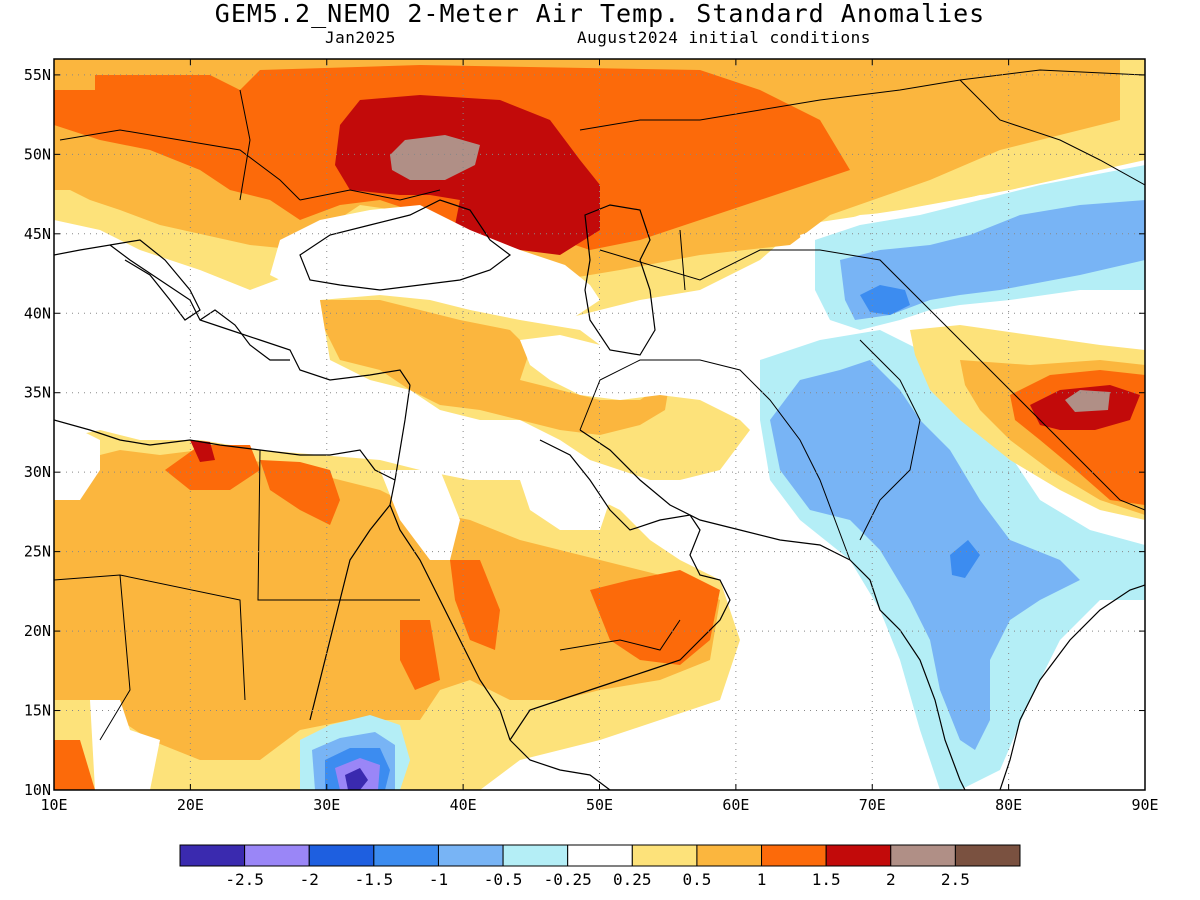 The image size is (1200, 900). What do you see at coordinates (599, 805) in the screenshot?
I see `lon-tick-label: 50E` at bounding box center [599, 805].